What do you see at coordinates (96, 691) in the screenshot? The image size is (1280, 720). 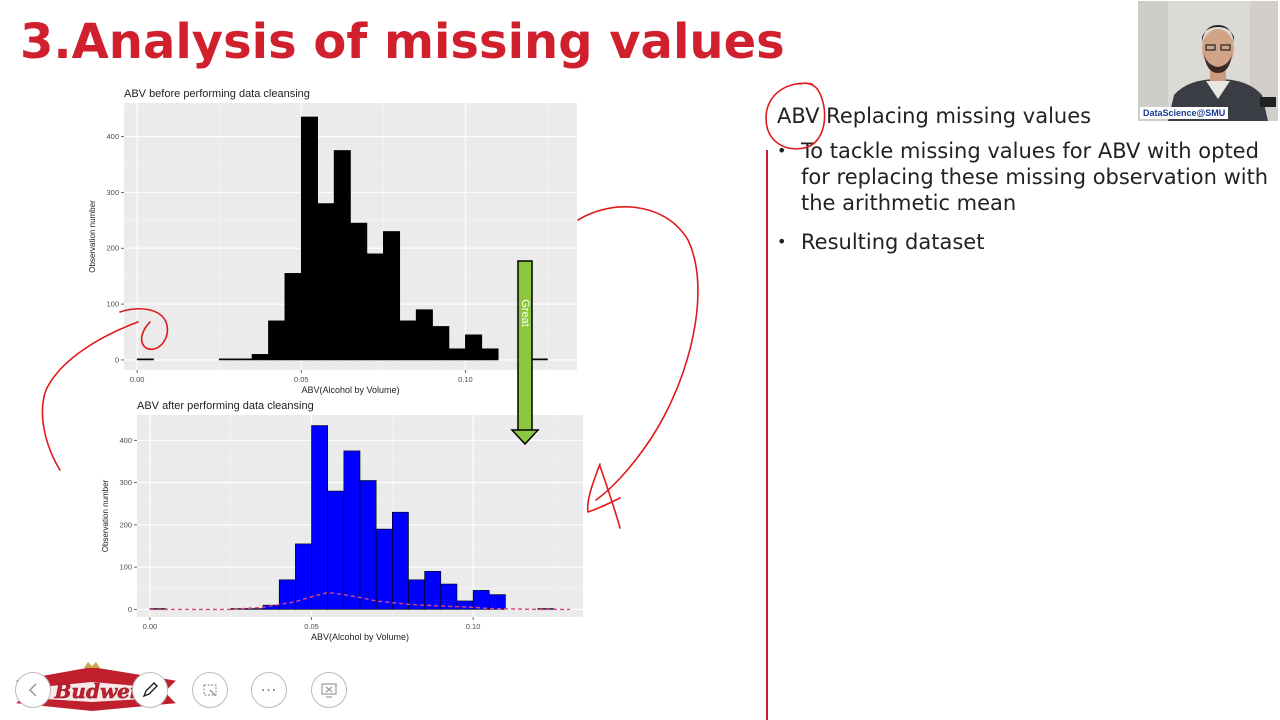 I see `logo-text: Budwei` at bounding box center [96, 691].